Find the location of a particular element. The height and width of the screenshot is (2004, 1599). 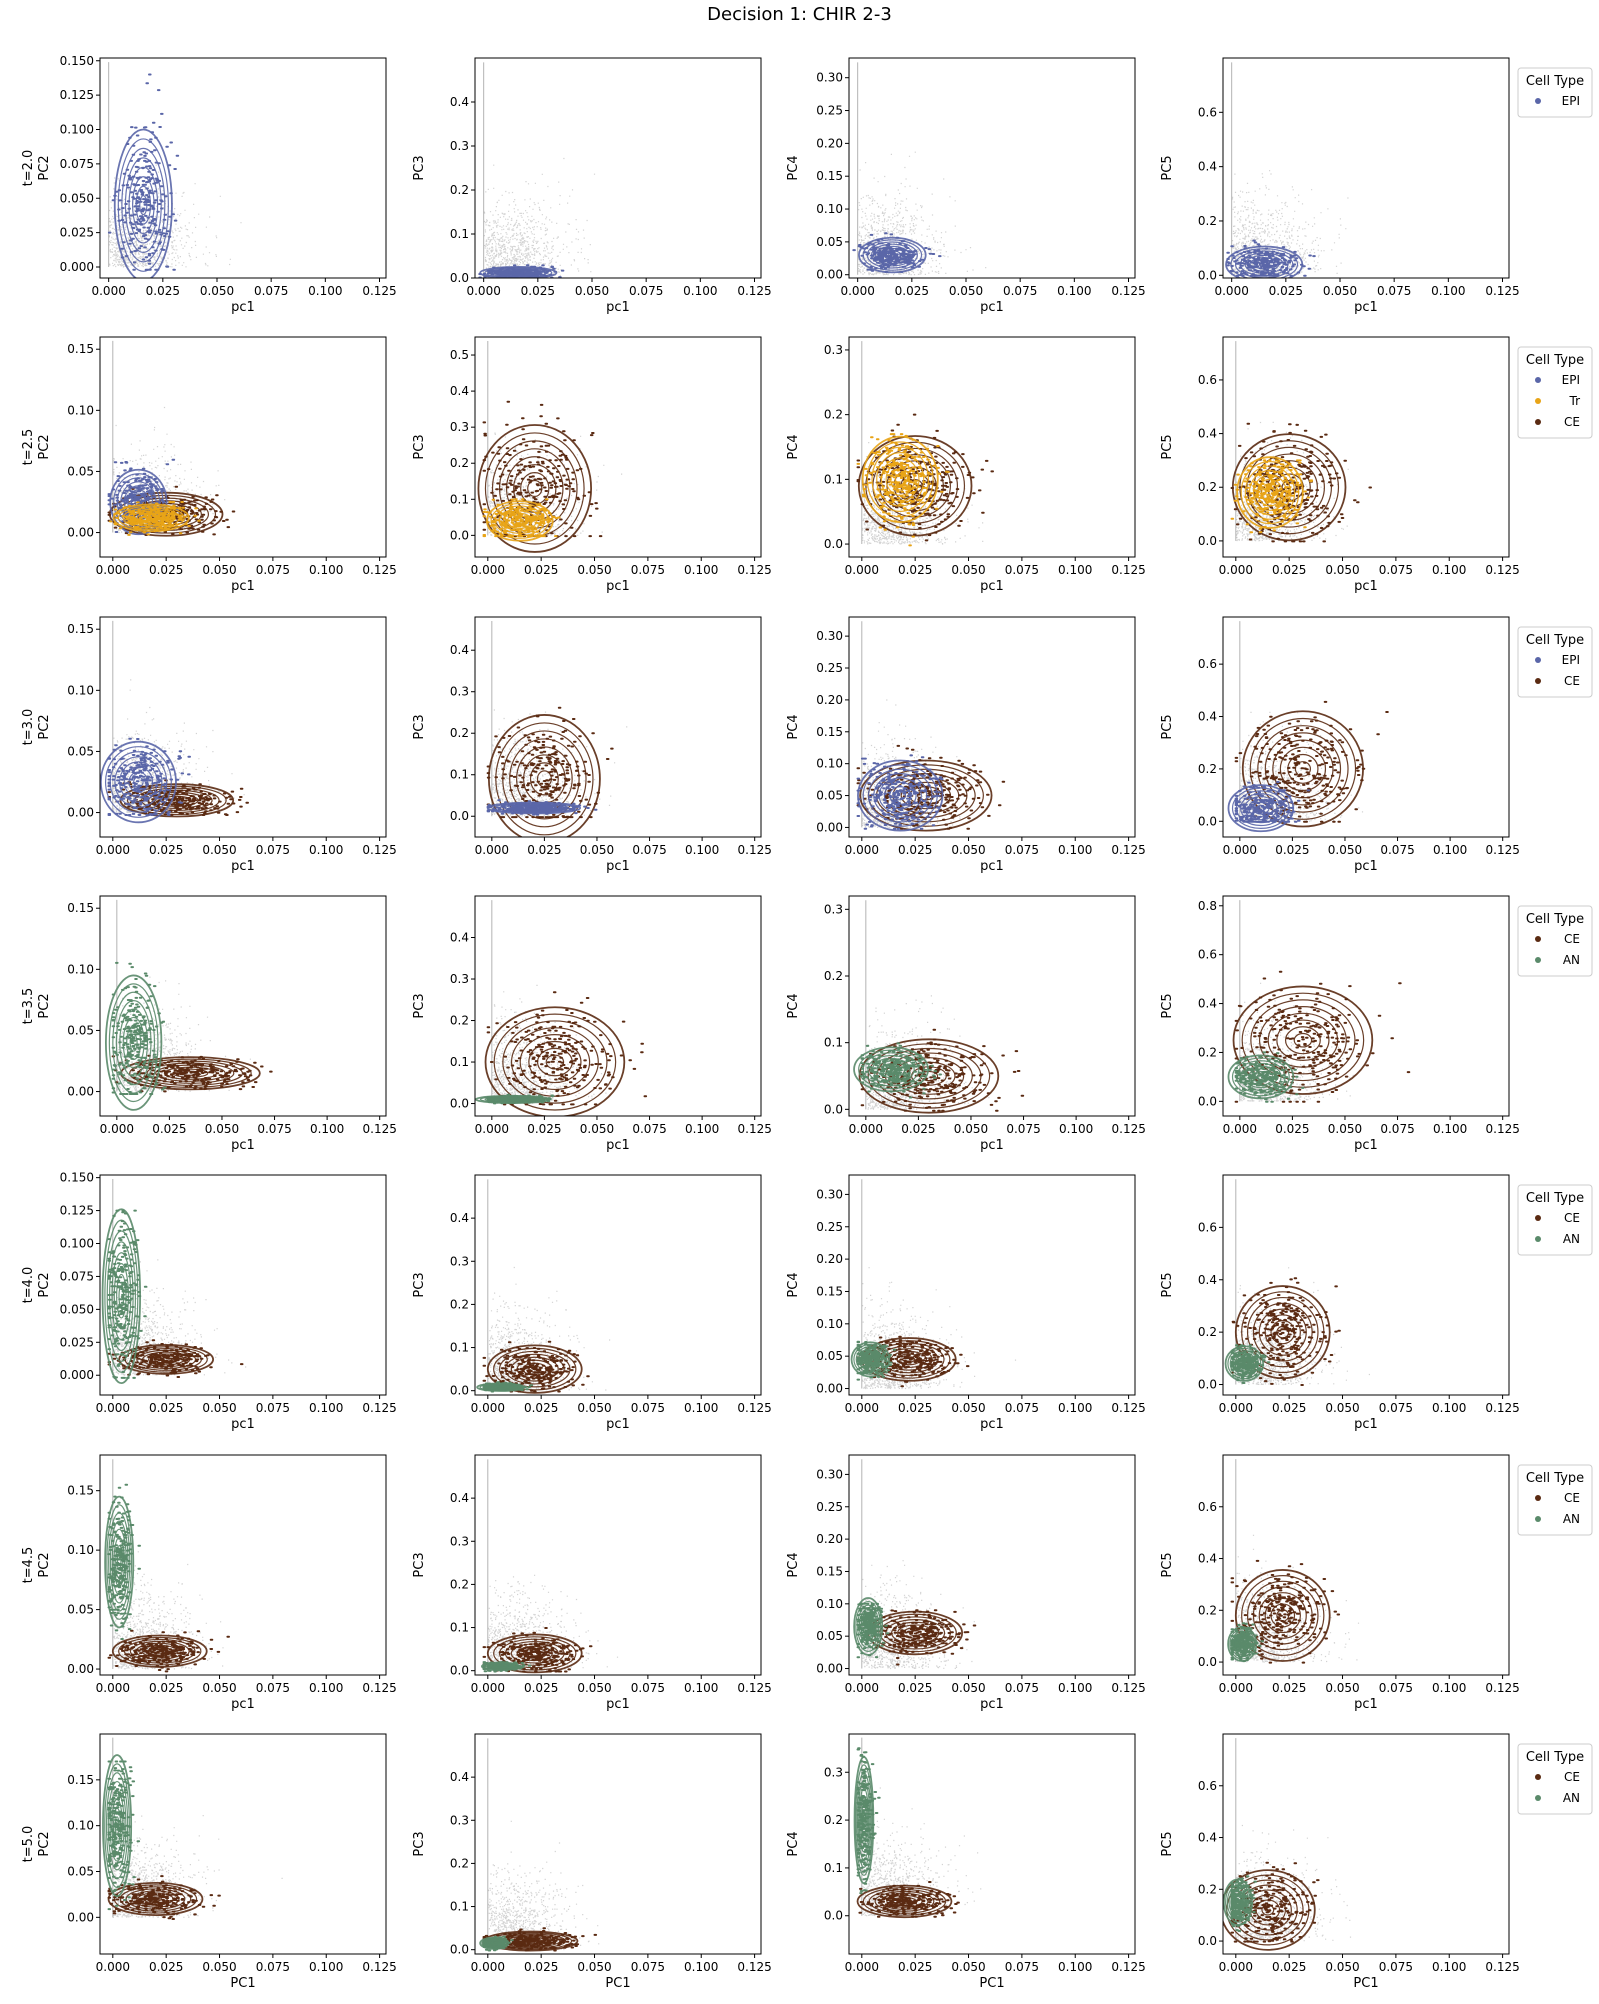

y-tick-label: 0.050 is located at coordinates (77, 198).